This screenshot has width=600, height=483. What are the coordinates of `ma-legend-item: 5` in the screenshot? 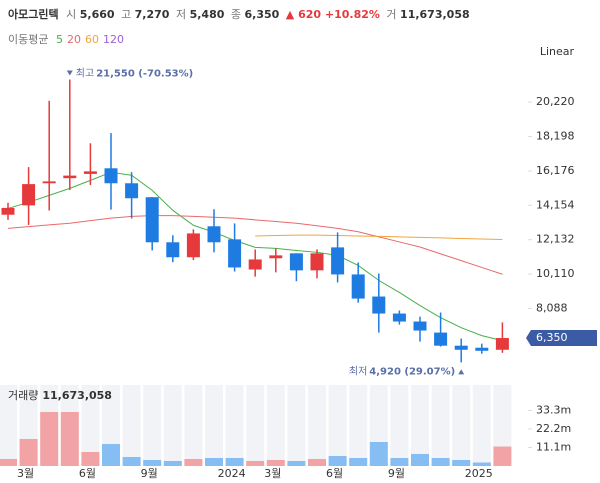 It's located at (59, 39).